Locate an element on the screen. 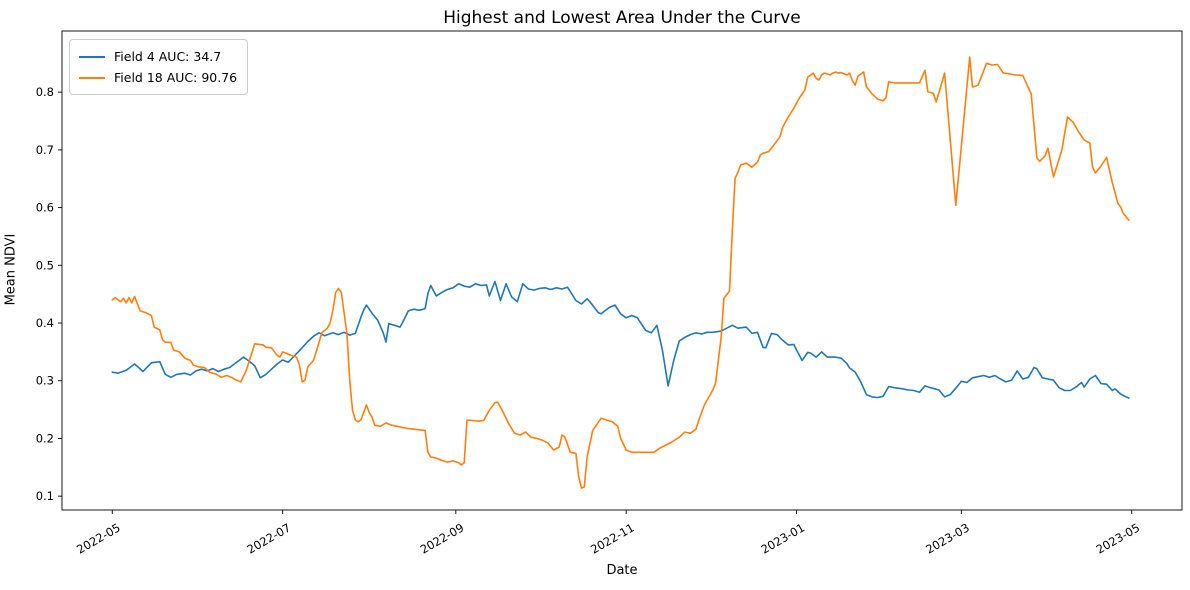  x-tick-label: 2023-03 is located at coordinates (947, 538).